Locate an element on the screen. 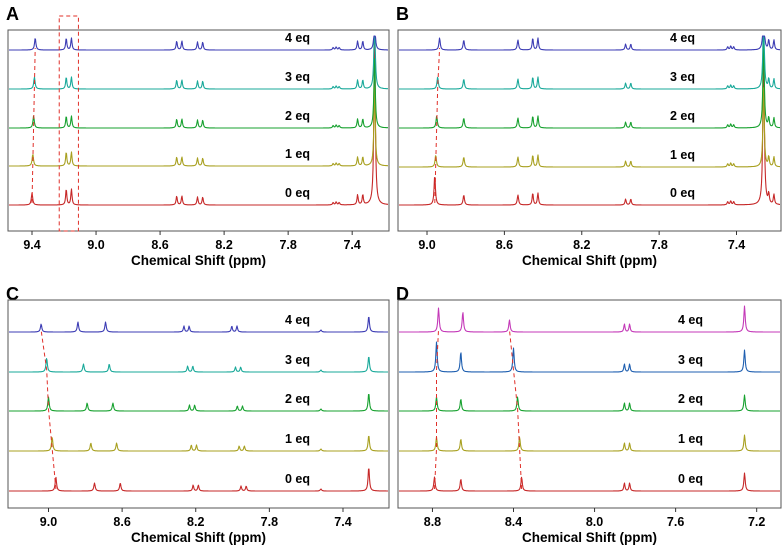  panel-letter-d: D is located at coordinates (402, 294).